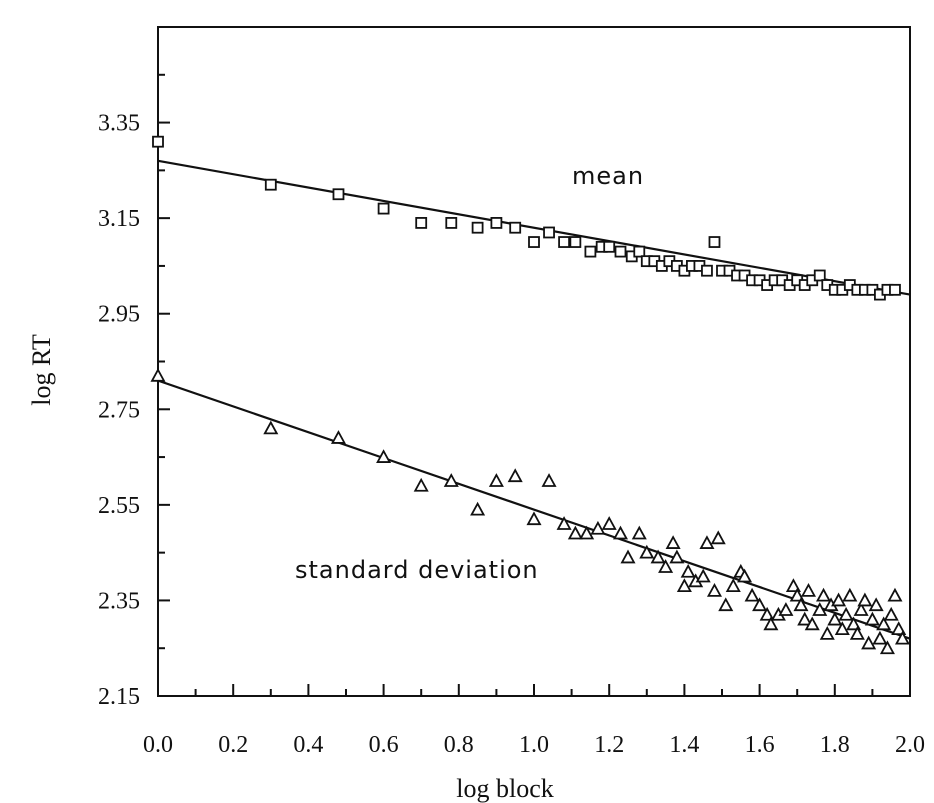 This screenshot has width=934, height=803. I want to click on y-tick-label: 3.35, so click(119, 124).